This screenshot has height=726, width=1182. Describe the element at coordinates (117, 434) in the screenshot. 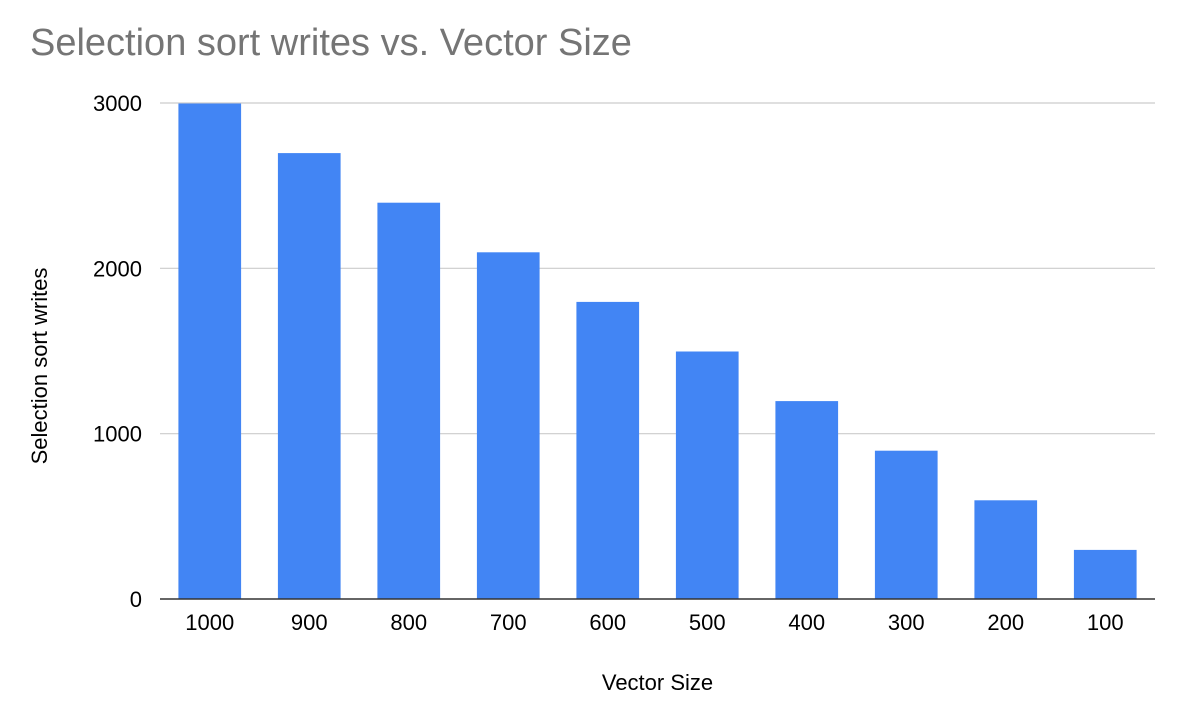

I see `y-tick-label: 1000` at that location.